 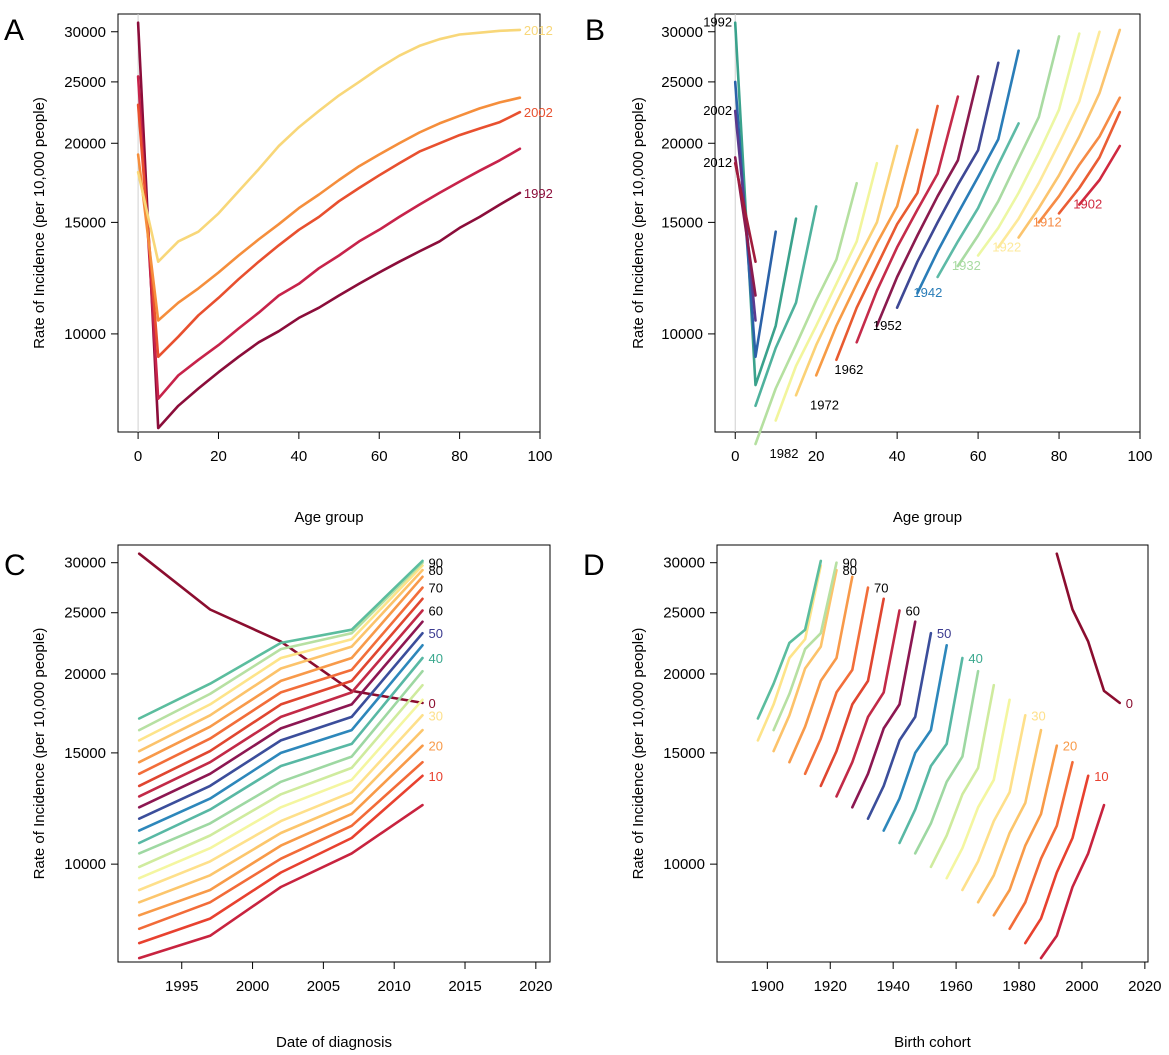 What do you see at coordinates (138, 456) in the screenshot?
I see `x-tick-label: 0` at bounding box center [138, 456].